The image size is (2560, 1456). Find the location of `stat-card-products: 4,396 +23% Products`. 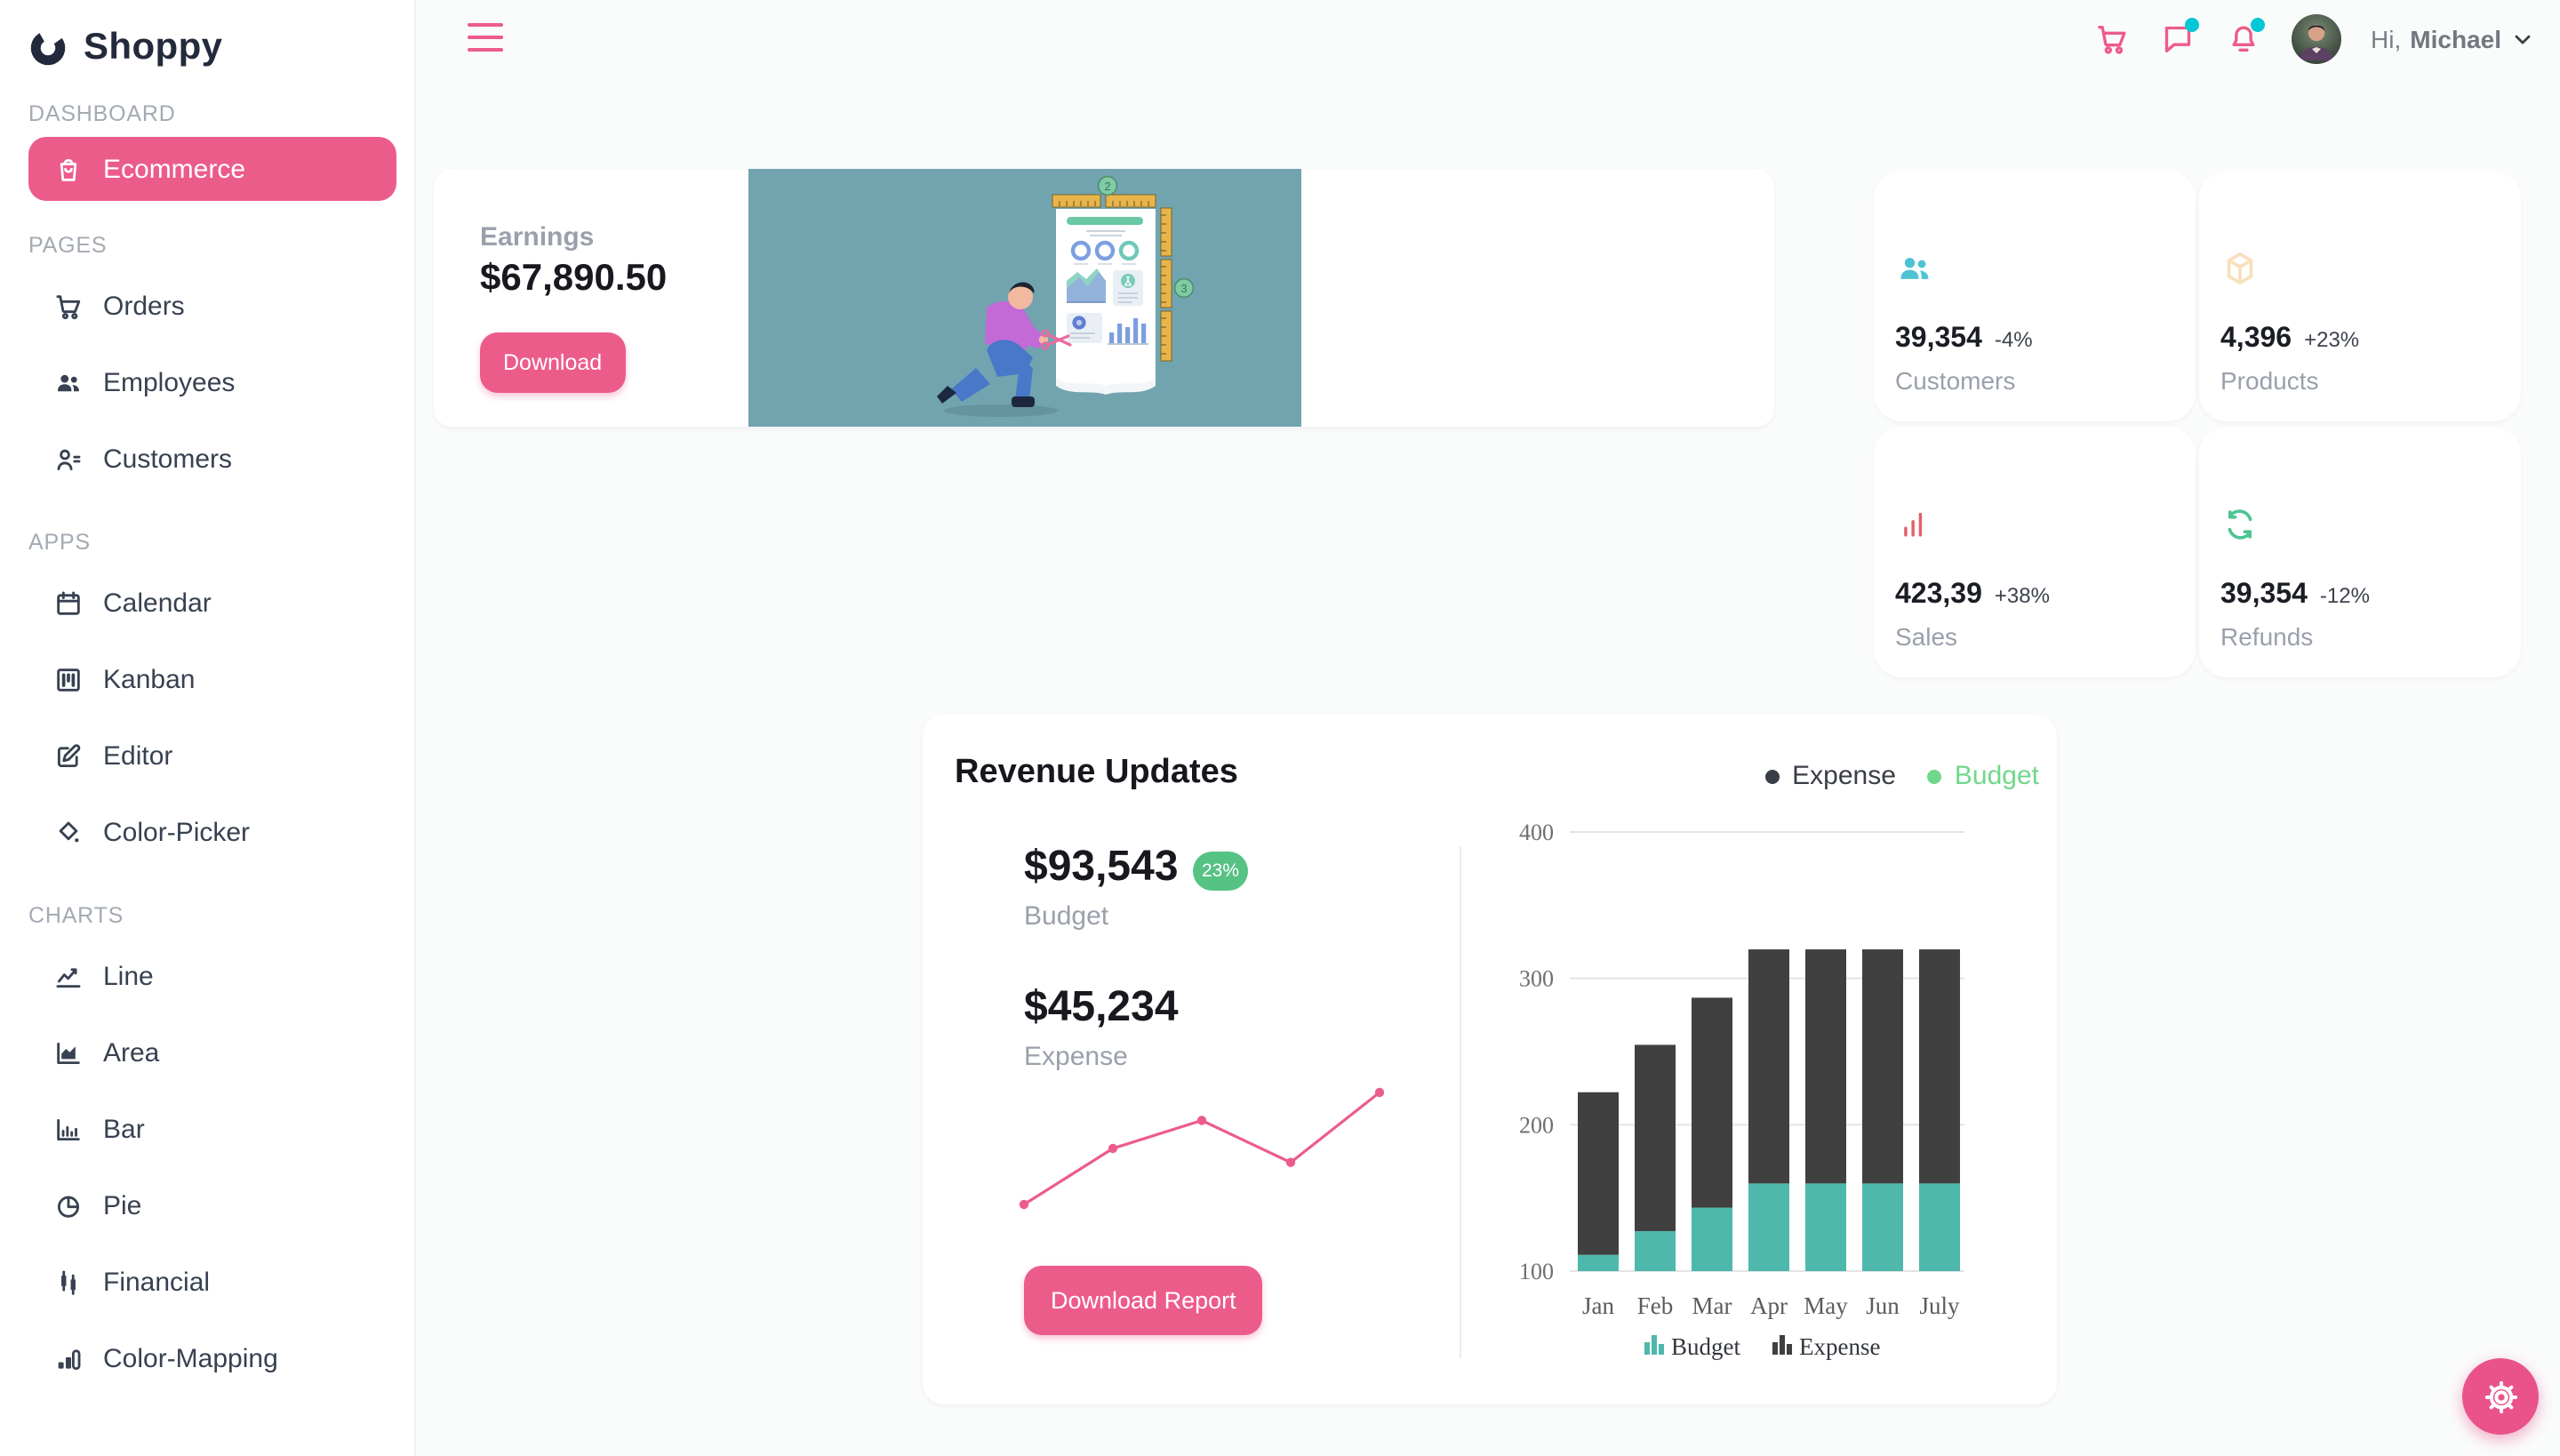

stat-card-products: 4,396 +23% Products is located at coordinates (2360, 296).